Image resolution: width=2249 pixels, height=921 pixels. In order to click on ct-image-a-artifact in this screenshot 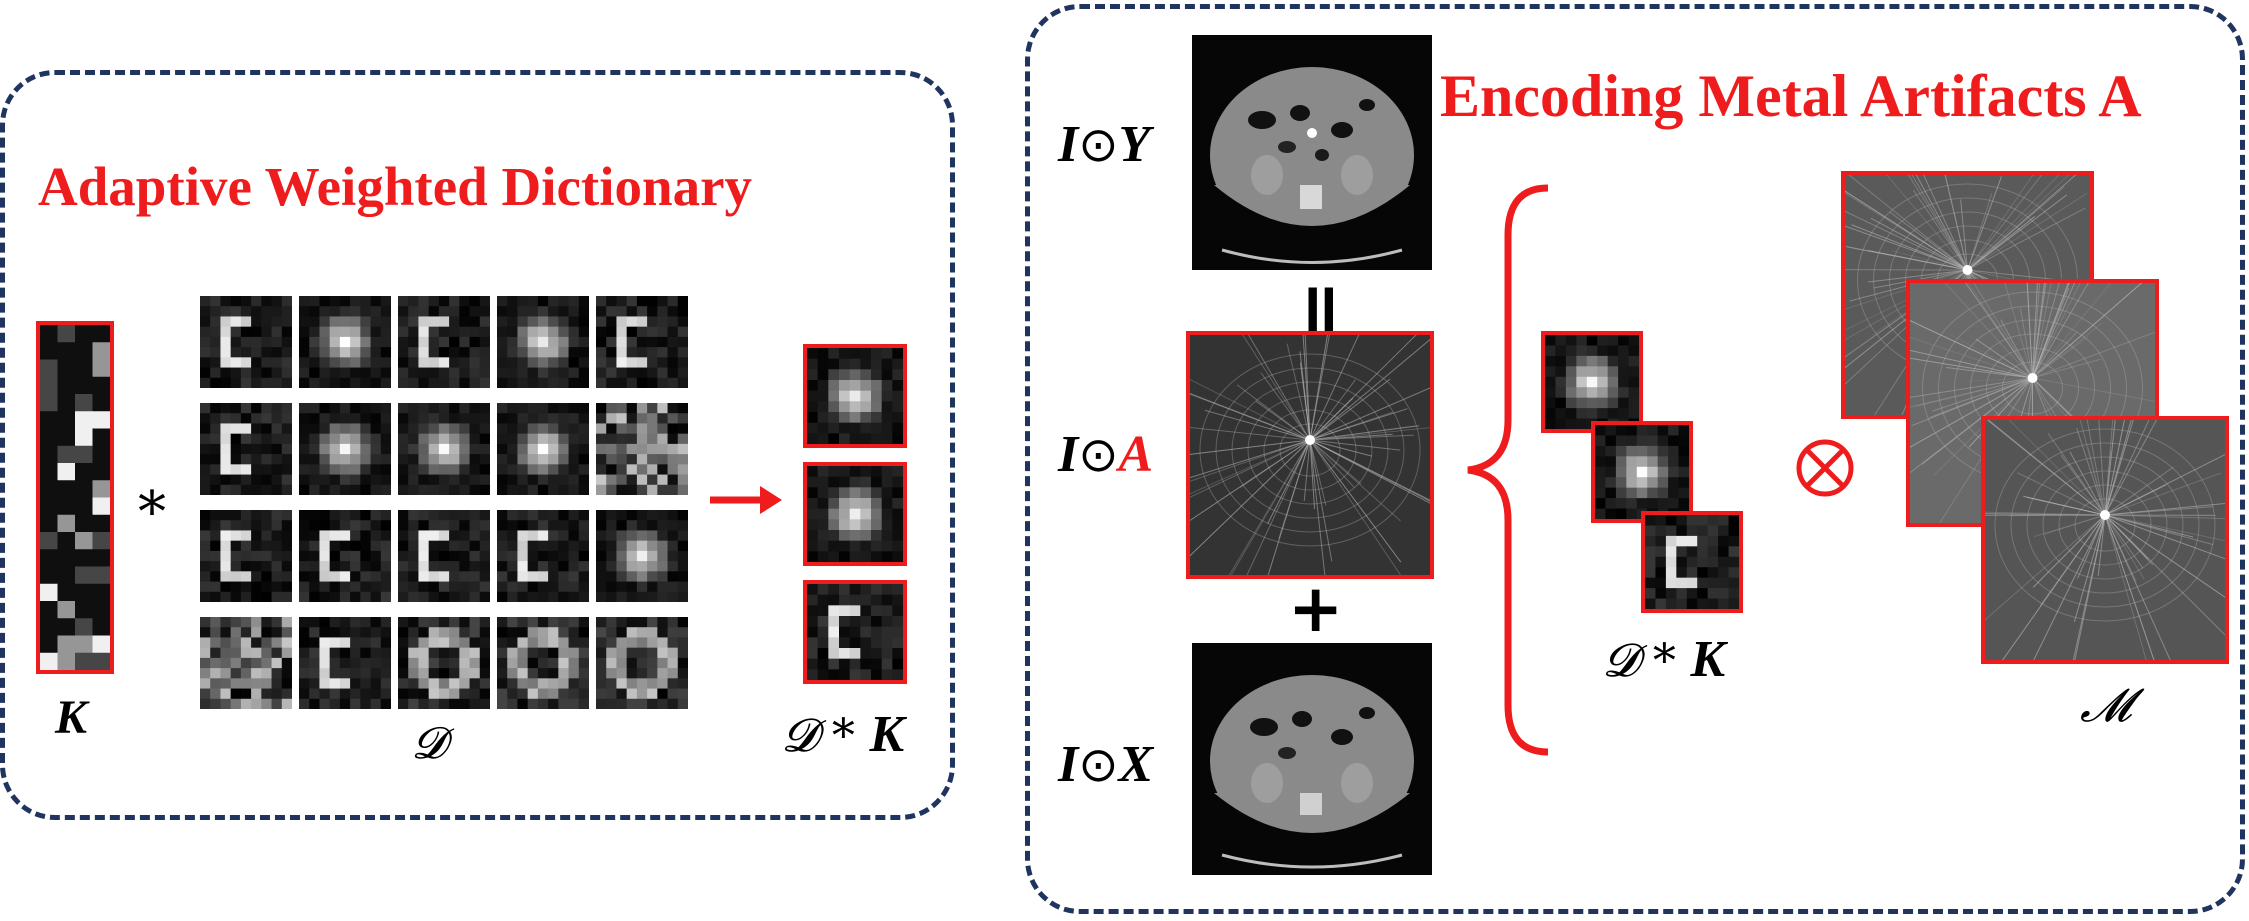, I will do `click(1310, 455)`.